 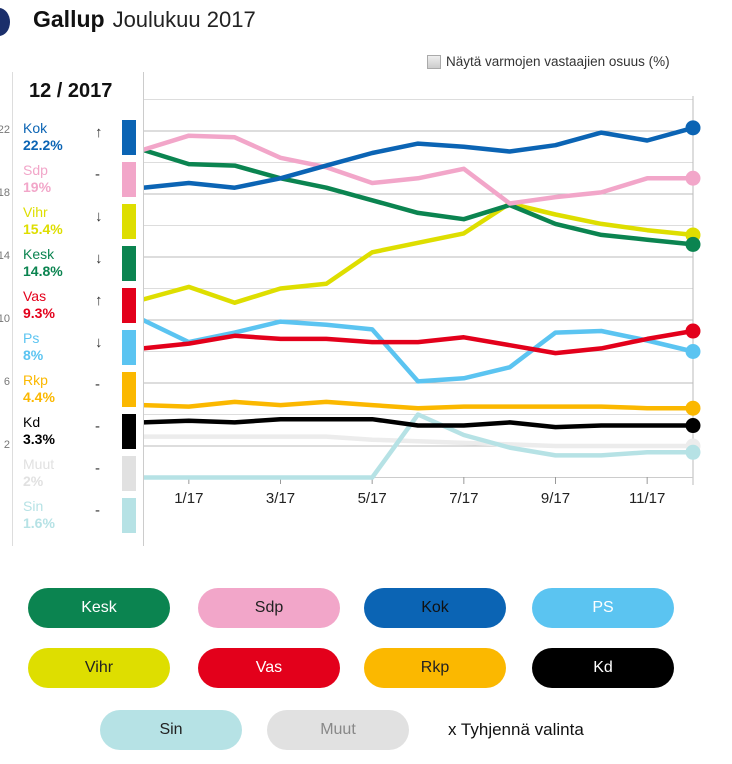 What do you see at coordinates (83, 477) in the screenshot?
I see `party-row-muut: Muut 2% -` at bounding box center [83, 477].